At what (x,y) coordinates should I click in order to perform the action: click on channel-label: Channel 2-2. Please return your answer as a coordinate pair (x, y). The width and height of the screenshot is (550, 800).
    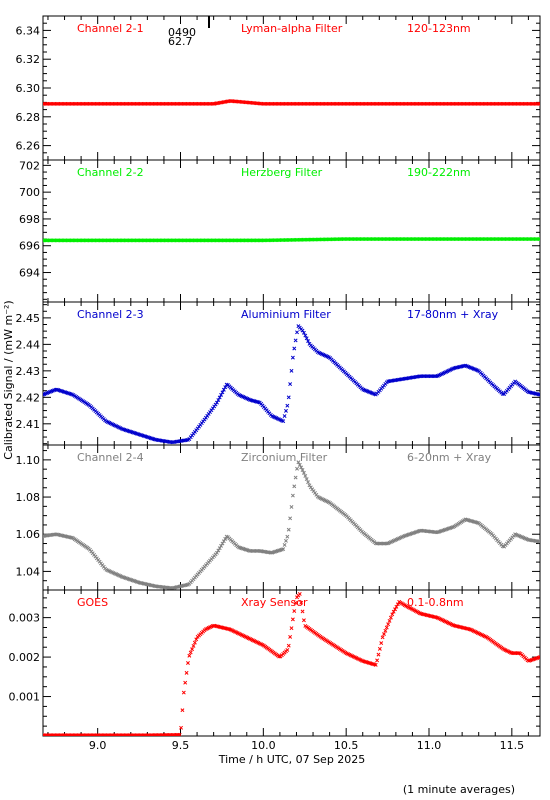
    Looking at the image, I should click on (110, 172).